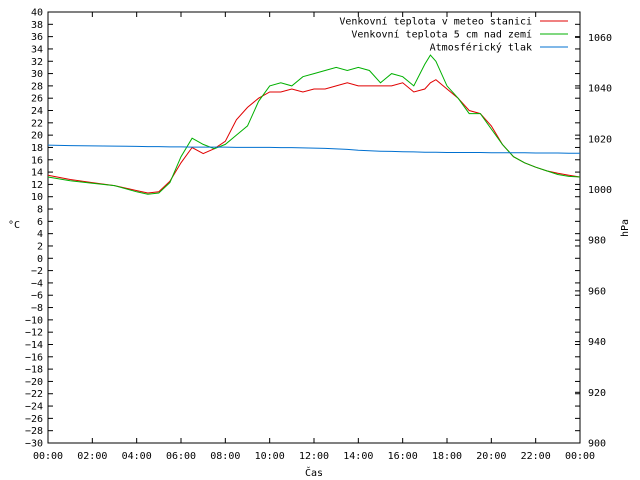 This screenshot has width=640, height=480. Describe the element at coordinates (34, 394) in the screenshot. I see `y-tick-label: −22` at that location.